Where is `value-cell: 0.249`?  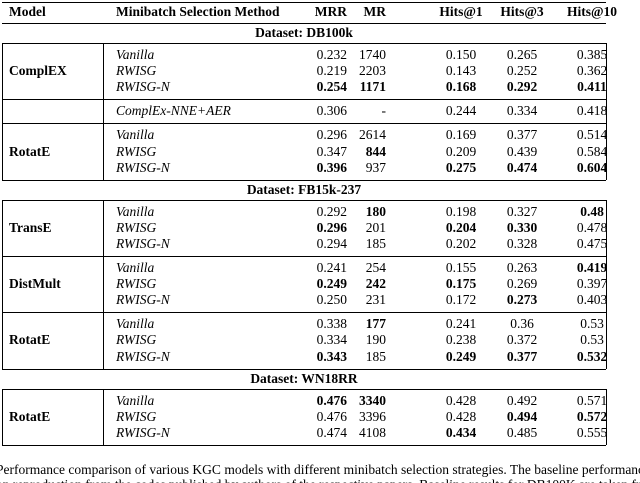
value-cell: 0.249 is located at coordinates (331, 284).